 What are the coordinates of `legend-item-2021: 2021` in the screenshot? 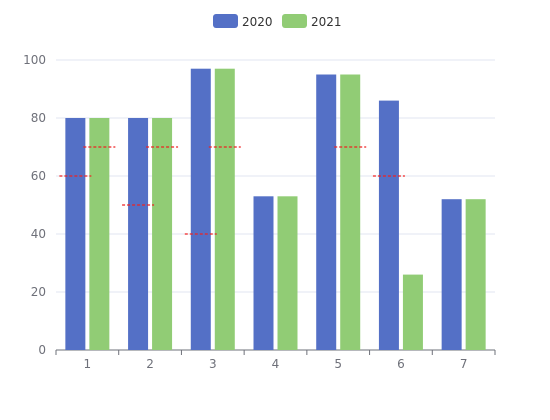 It's located at (312, 21).